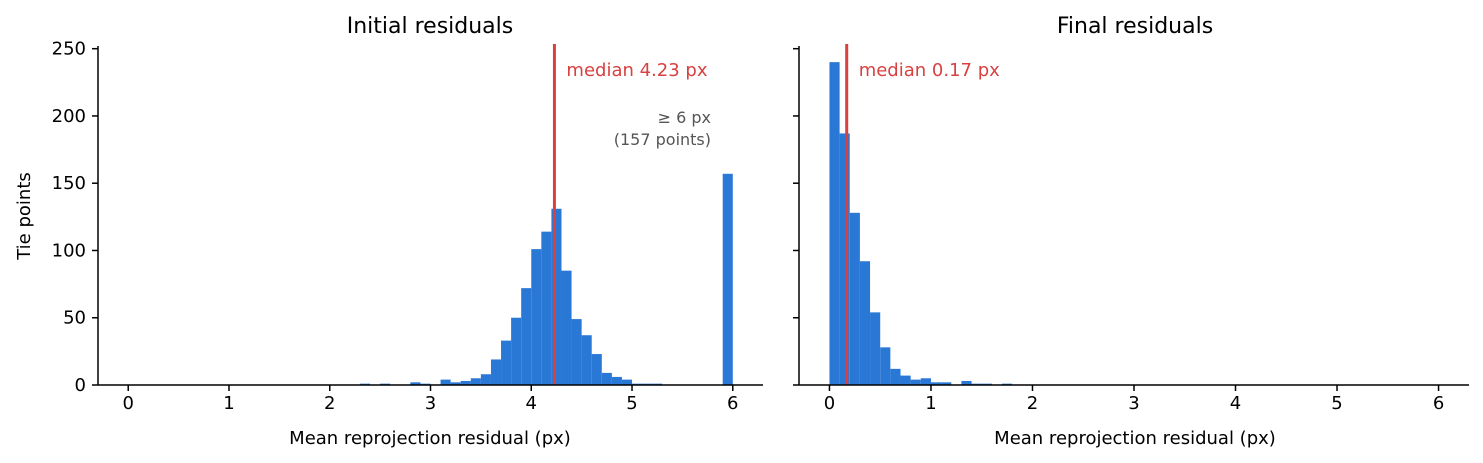 This screenshot has width=1483, height=463. Describe the element at coordinates (80, 385) in the screenshot. I see `y-tick-label: 0` at that location.